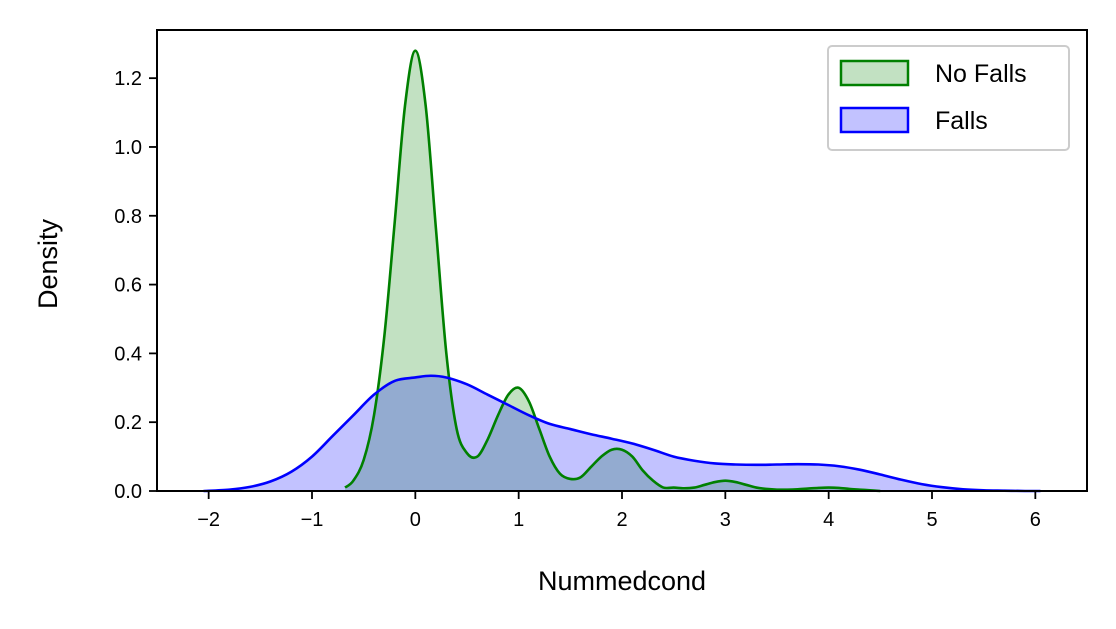 The height and width of the screenshot is (629, 1116). I want to click on series-area-falls, so click(622, 433).